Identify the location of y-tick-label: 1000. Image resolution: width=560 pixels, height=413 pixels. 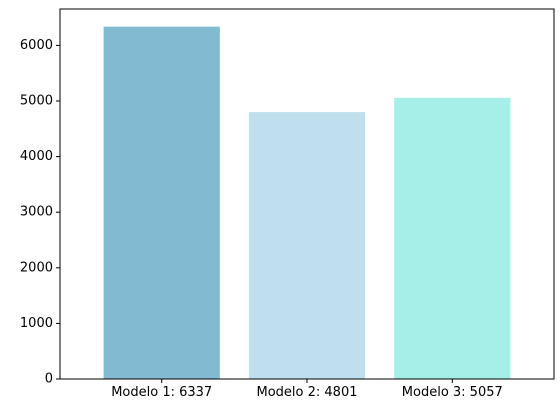
(36, 323).